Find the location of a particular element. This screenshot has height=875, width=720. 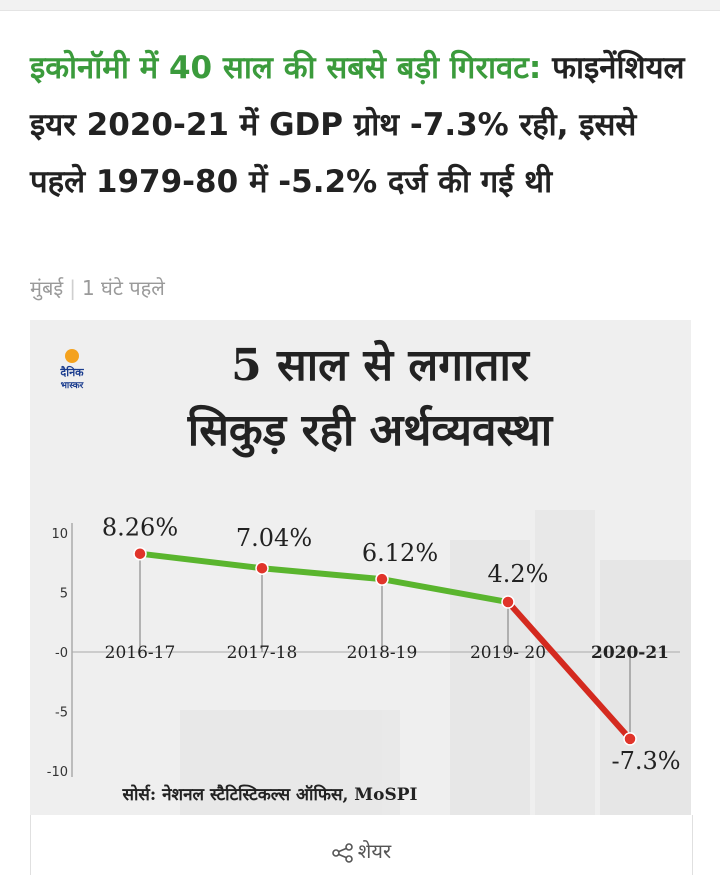

y-tick-label: 5 is located at coordinates (64, 594).